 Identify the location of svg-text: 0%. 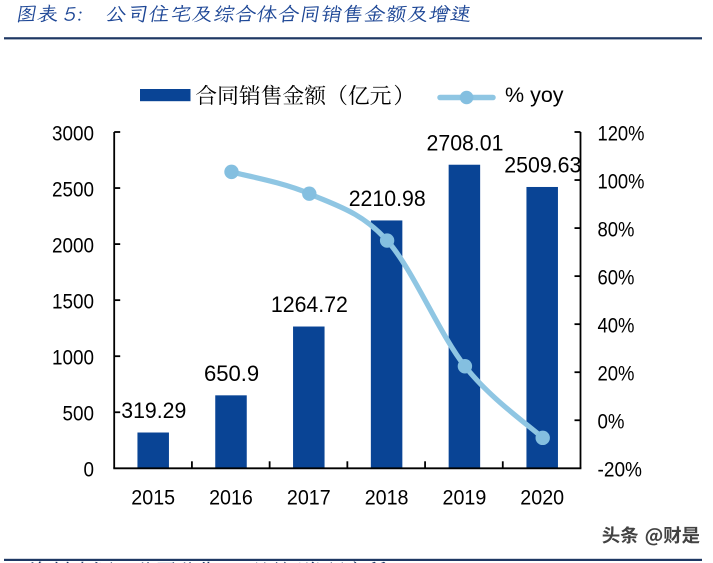
(611, 422).